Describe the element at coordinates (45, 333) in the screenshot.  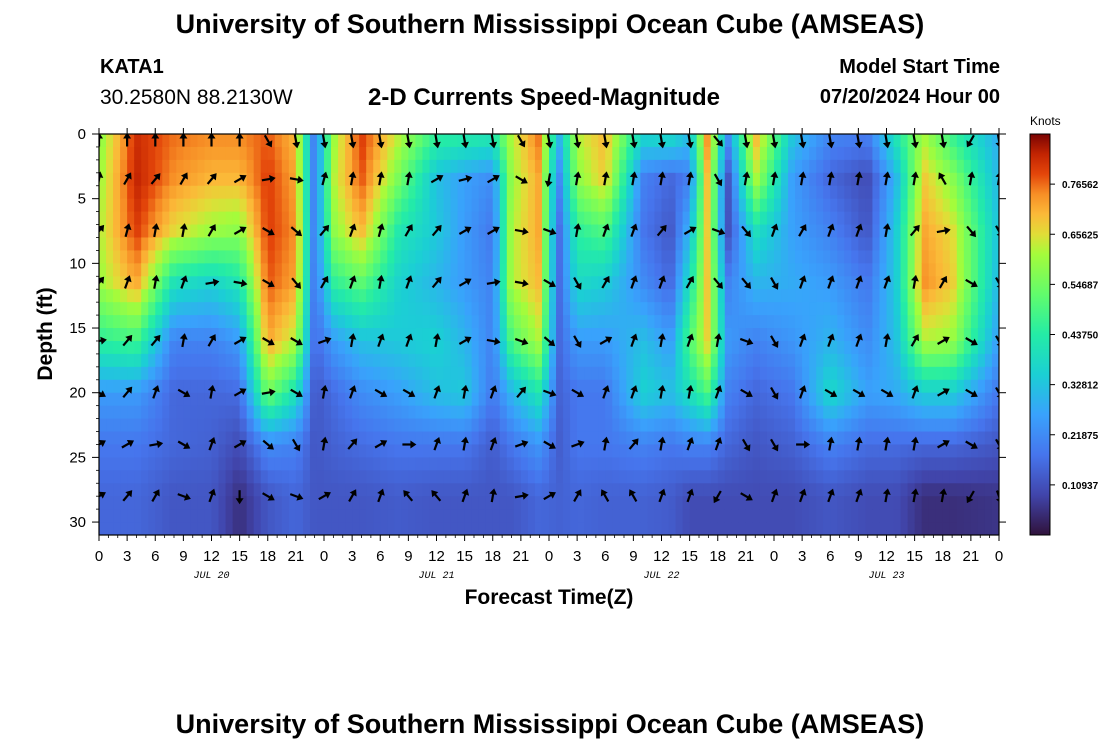
I see `y-axis-label: Depth (ft)` at that location.